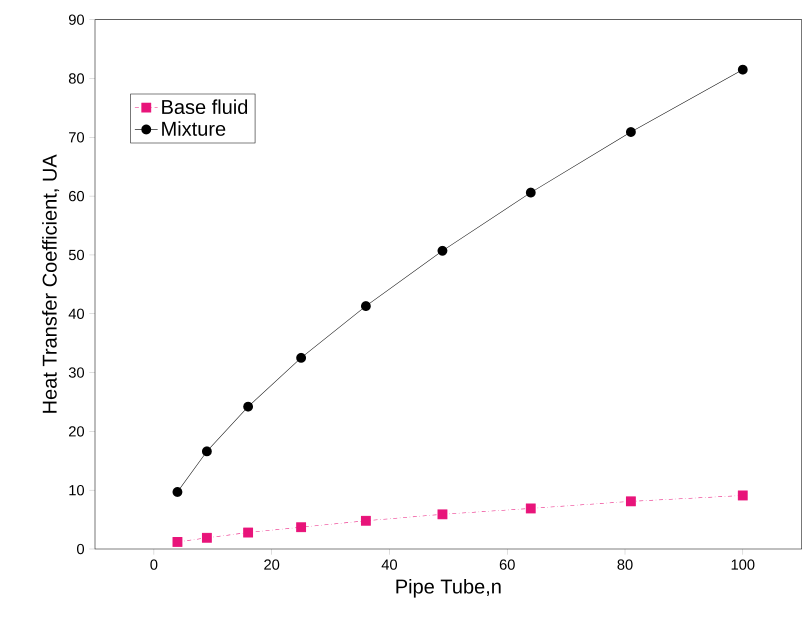  Describe the element at coordinates (205, 106) in the screenshot. I see `legend-label: Base fluid` at that location.